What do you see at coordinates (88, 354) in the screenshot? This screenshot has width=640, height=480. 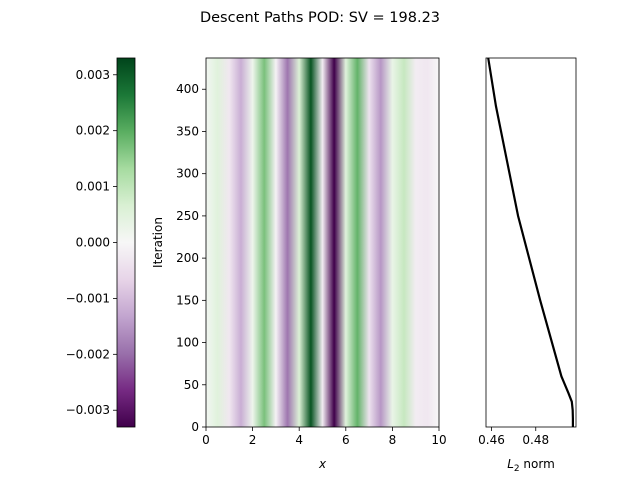 I see `colorbar-tick-label: −0.002` at bounding box center [88, 354].